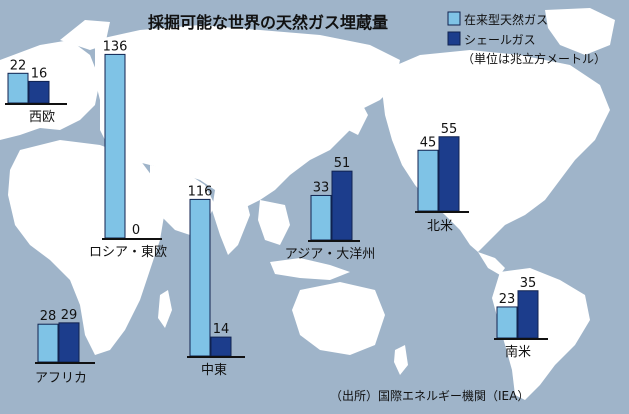 This screenshot has width=629, height=414. I want to click on map-south-america, so click(541, 334).